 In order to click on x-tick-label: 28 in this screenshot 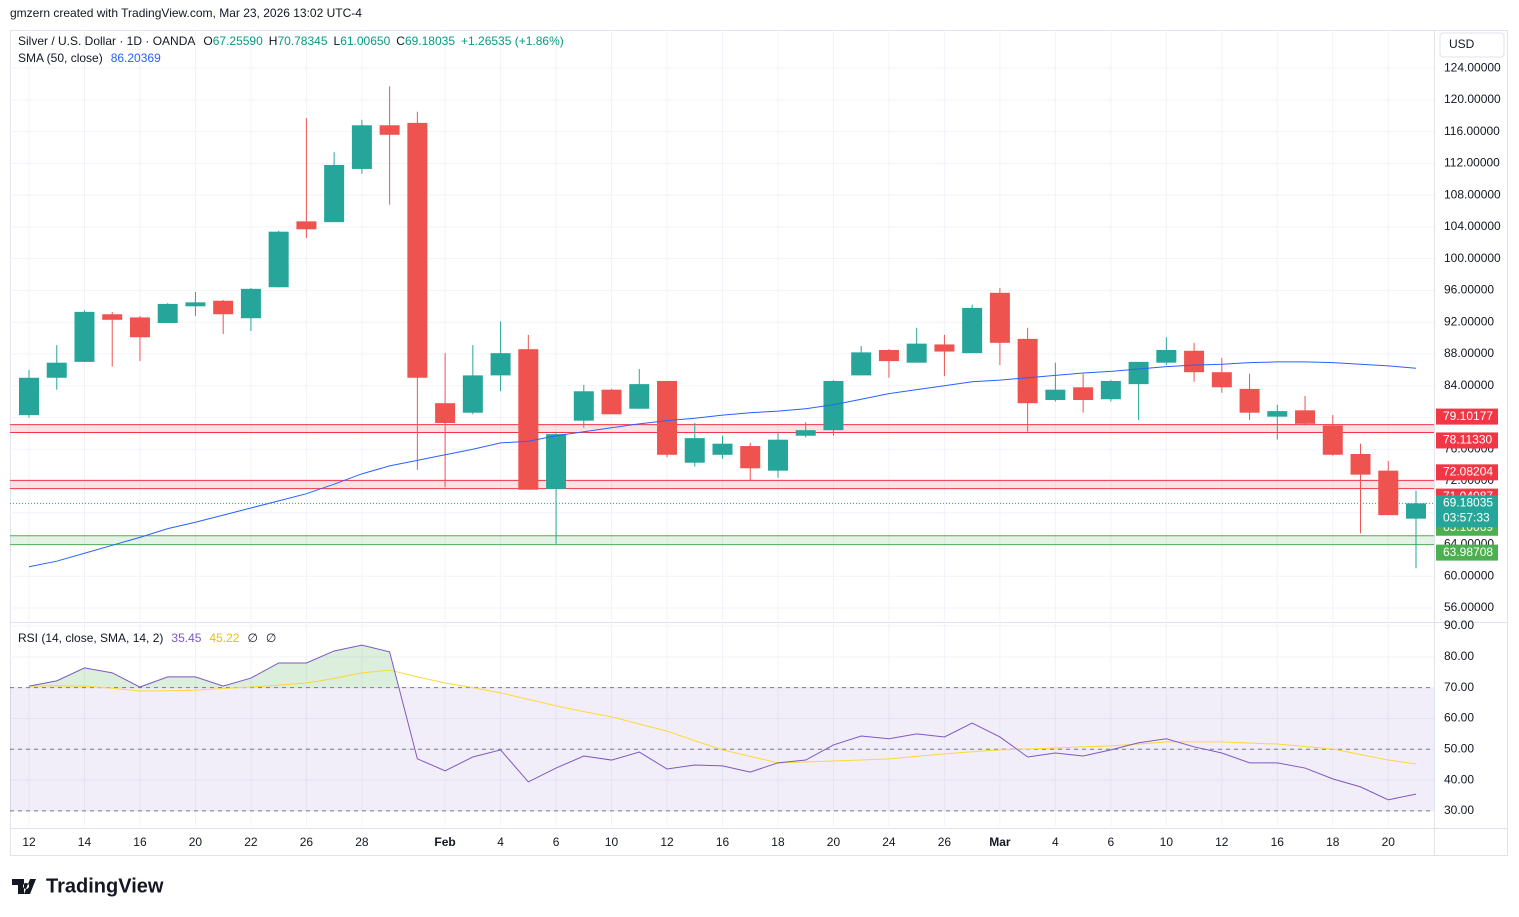, I will do `click(362, 842)`.